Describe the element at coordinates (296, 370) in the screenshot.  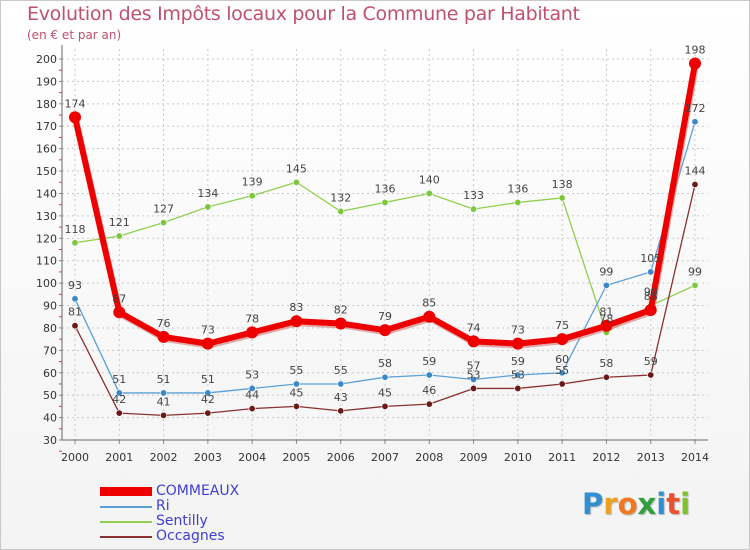
I see `data-label-ri: 55` at that location.